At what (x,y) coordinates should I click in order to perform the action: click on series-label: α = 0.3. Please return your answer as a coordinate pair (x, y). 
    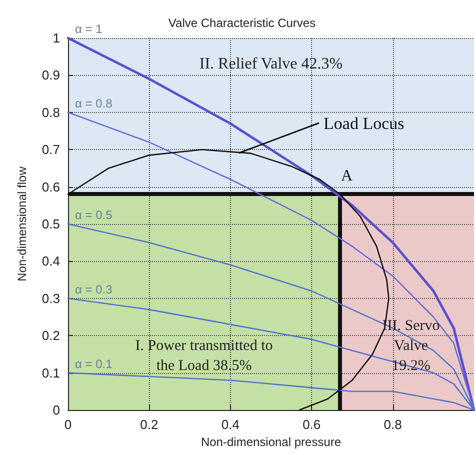
    Looking at the image, I should click on (94, 289).